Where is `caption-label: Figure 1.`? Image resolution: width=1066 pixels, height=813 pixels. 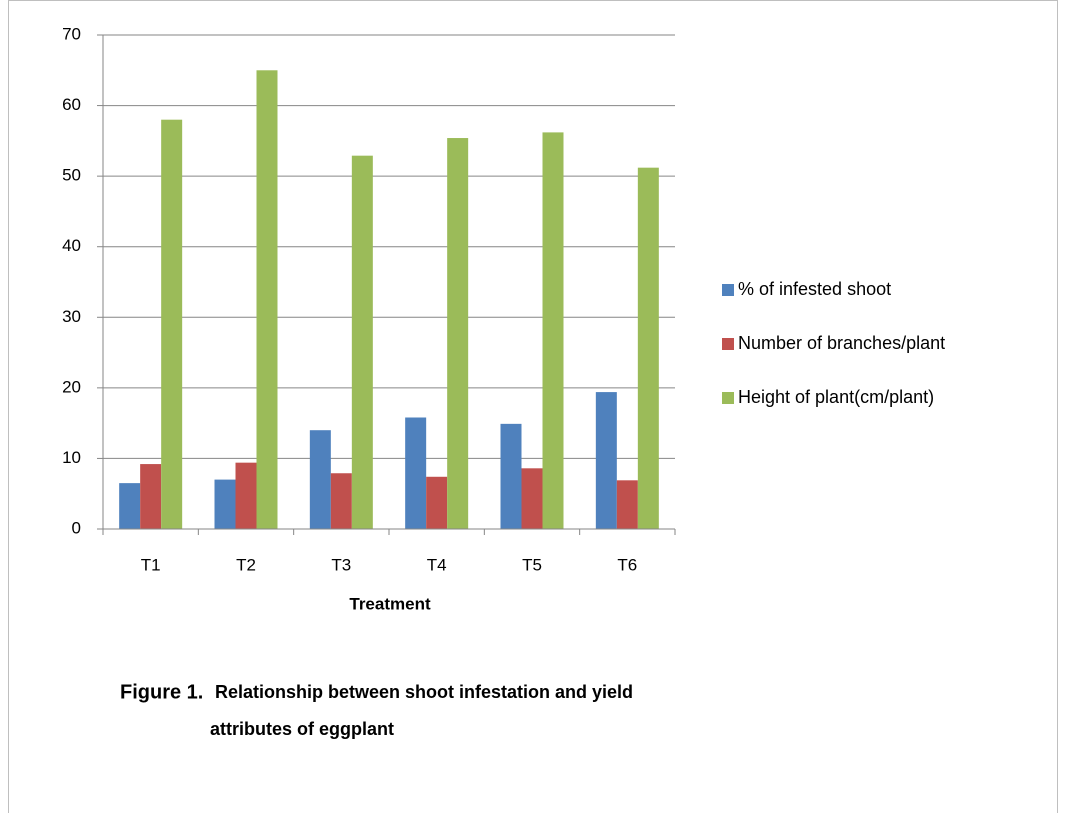 caption-label: Figure 1. is located at coordinates (161, 692).